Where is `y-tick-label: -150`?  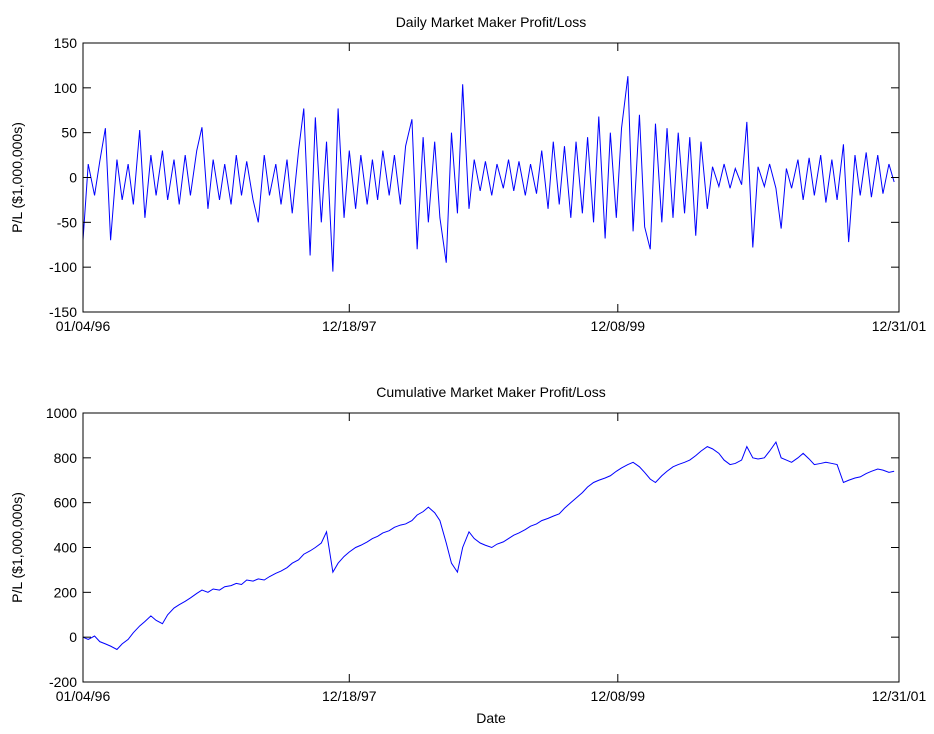
y-tick-label: -150 is located at coordinates (63, 312).